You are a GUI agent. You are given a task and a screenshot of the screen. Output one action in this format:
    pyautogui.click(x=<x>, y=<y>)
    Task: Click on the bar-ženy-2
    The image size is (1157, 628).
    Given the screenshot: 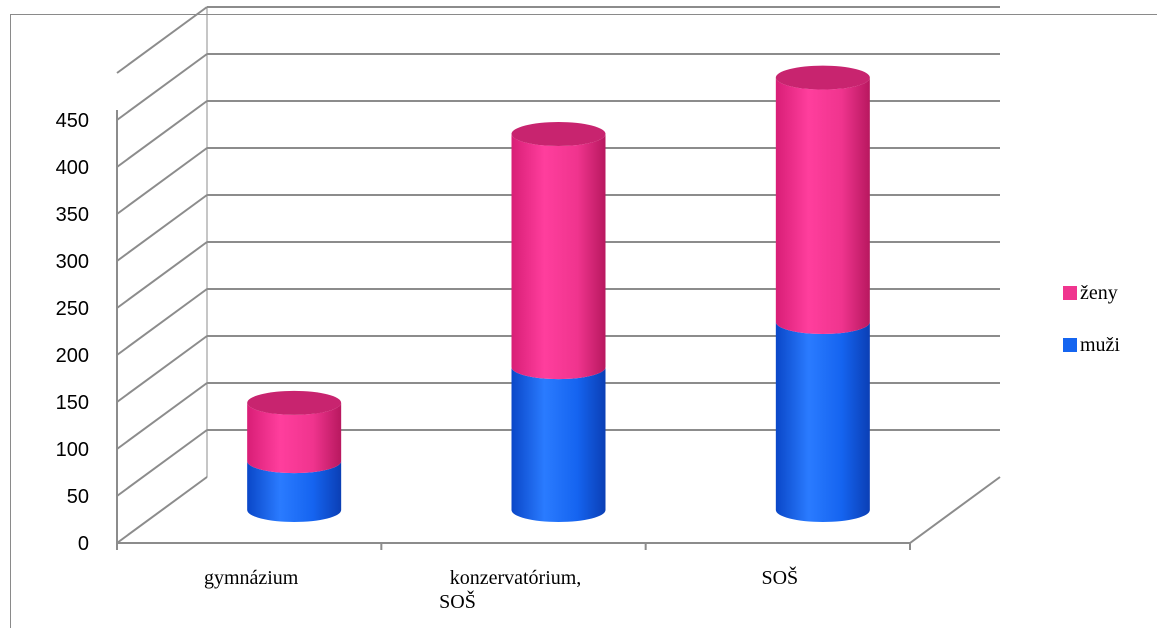 What is the action you would take?
    pyautogui.click(x=822, y=205)
    